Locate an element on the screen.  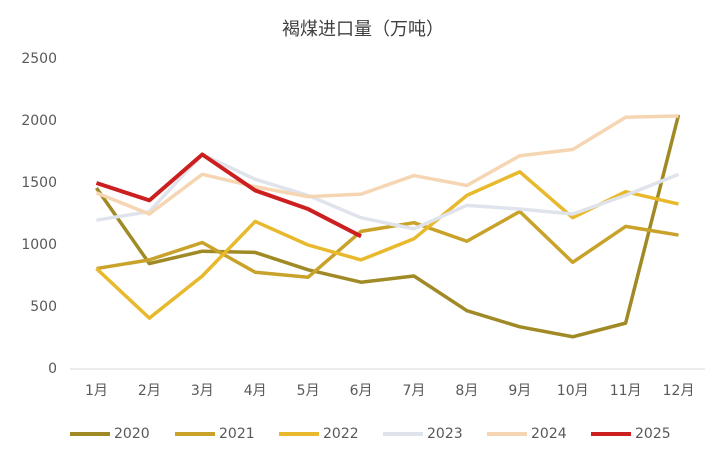
x-tick-label: 5月 is located at coordinates (308, 391).